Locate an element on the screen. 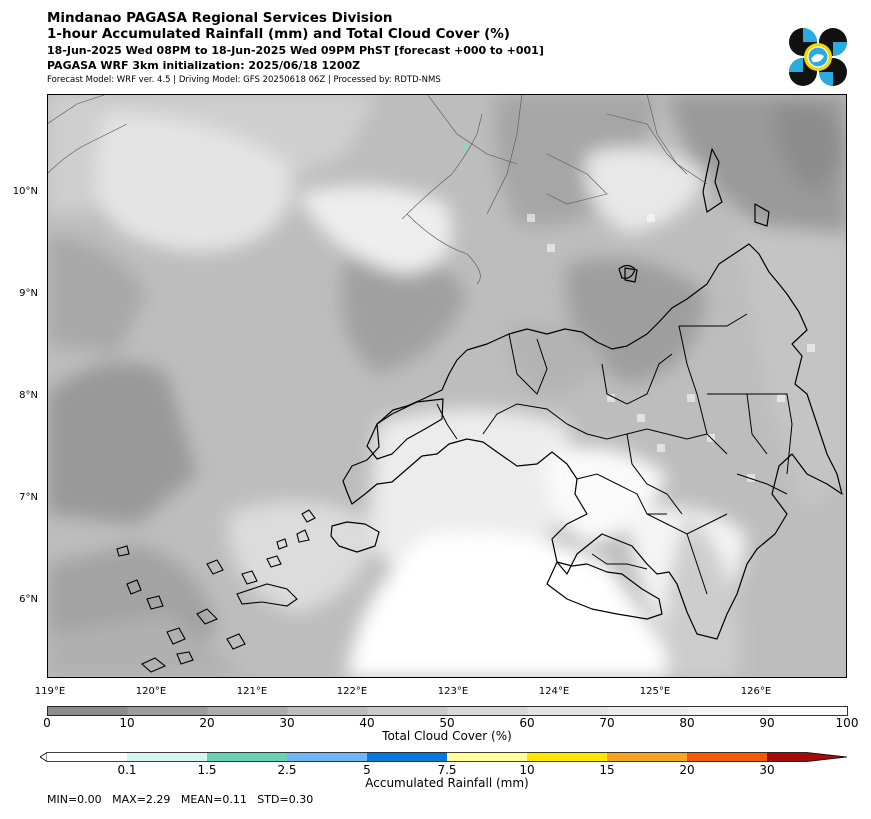  cloud-colorbar-tick: 70 is located at coordinates (607, 723).